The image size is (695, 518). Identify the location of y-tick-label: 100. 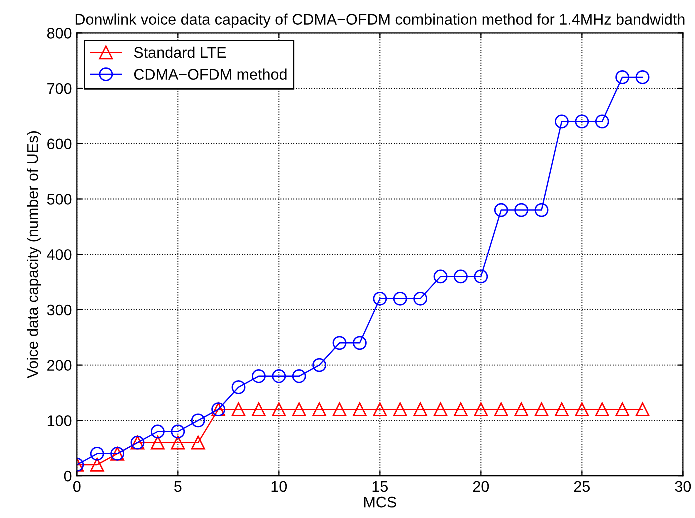
(60, 421).